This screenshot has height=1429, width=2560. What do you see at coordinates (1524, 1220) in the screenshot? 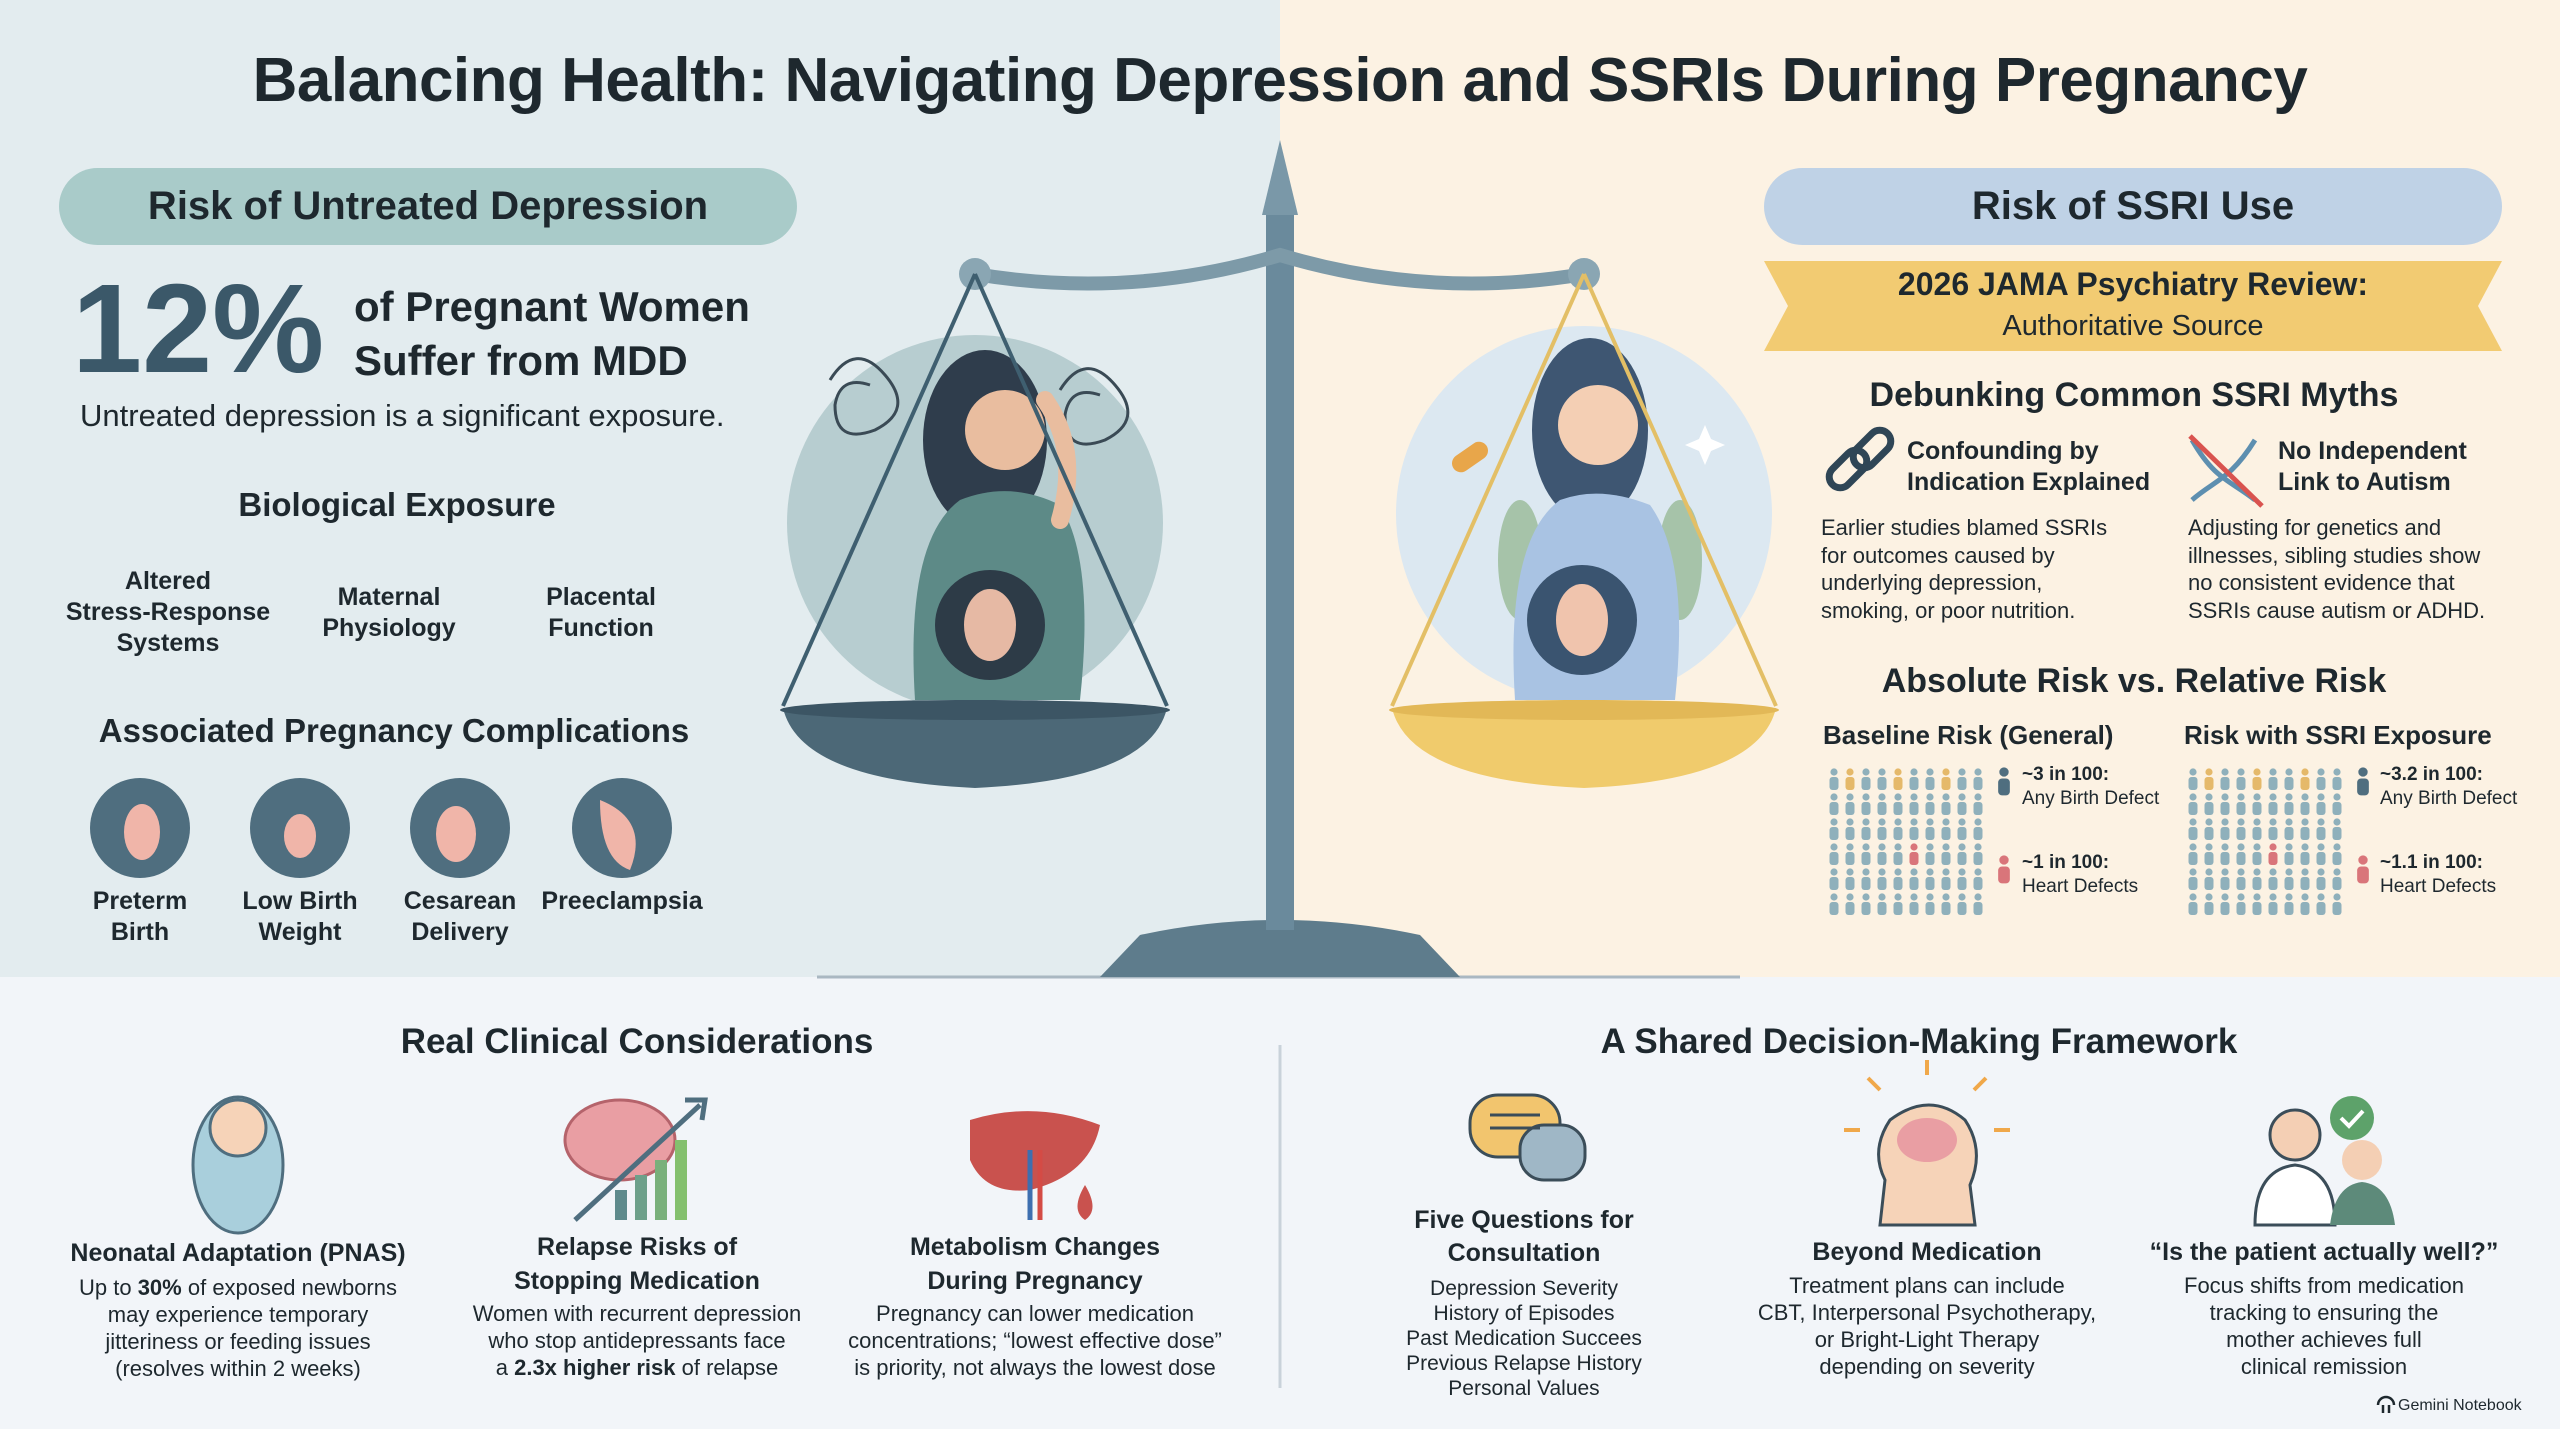
I see `text-line: Five Questions for` at bounding box center [1524, 1220].